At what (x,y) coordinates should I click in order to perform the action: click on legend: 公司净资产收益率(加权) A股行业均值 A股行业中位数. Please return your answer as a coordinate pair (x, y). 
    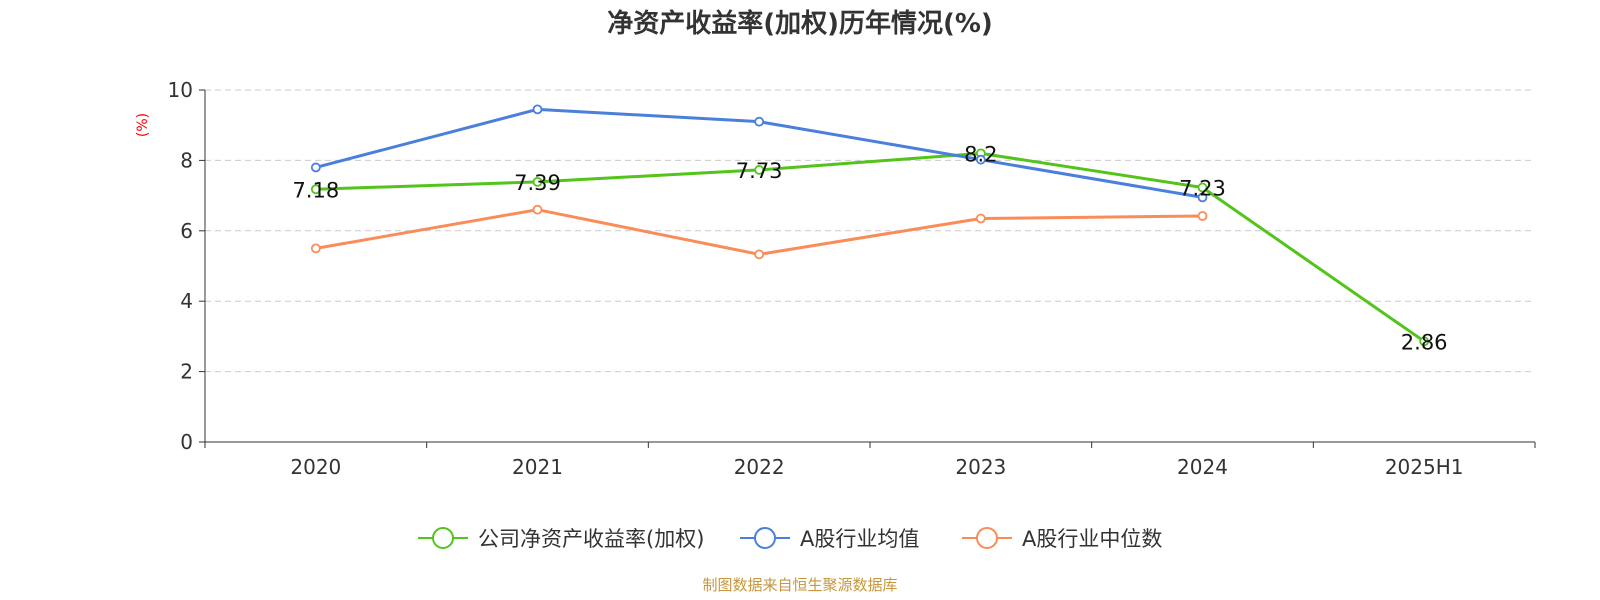
    Looking at the image, I should click on (790, 539).